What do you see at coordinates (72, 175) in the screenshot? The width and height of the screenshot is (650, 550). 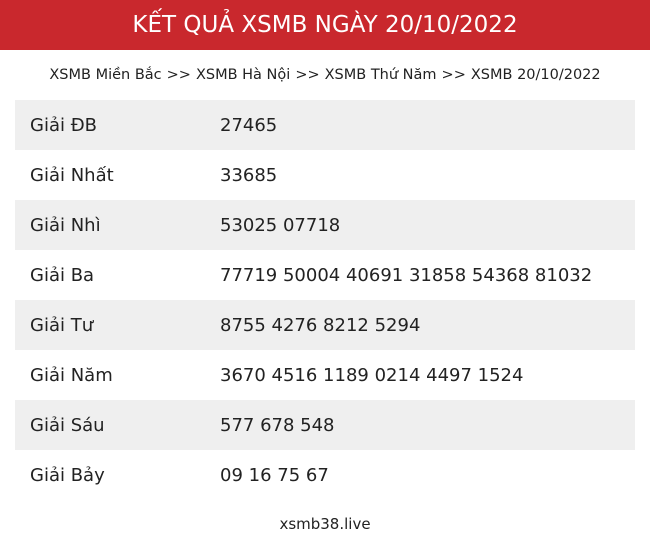 I see `prize-label: Giải Nhất` at bounding box center [72, 175].